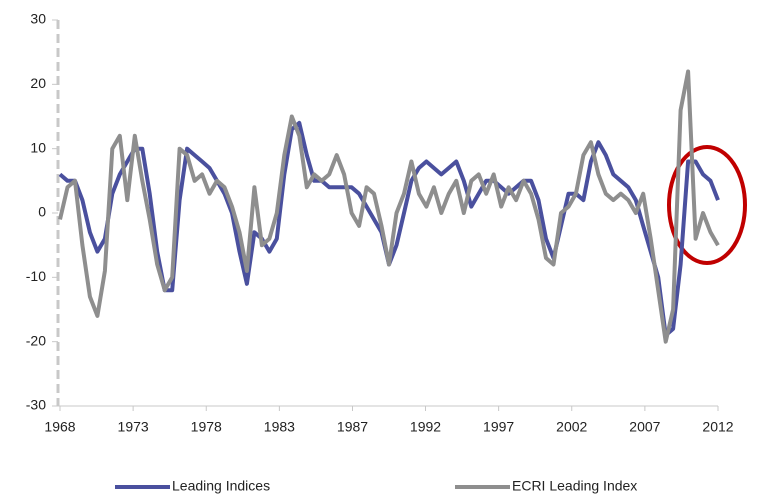 The image size is (764, 499). Describe the element at coordinates (36, 276) in the screenshot. I see `y-tick-label: -10` at that location.